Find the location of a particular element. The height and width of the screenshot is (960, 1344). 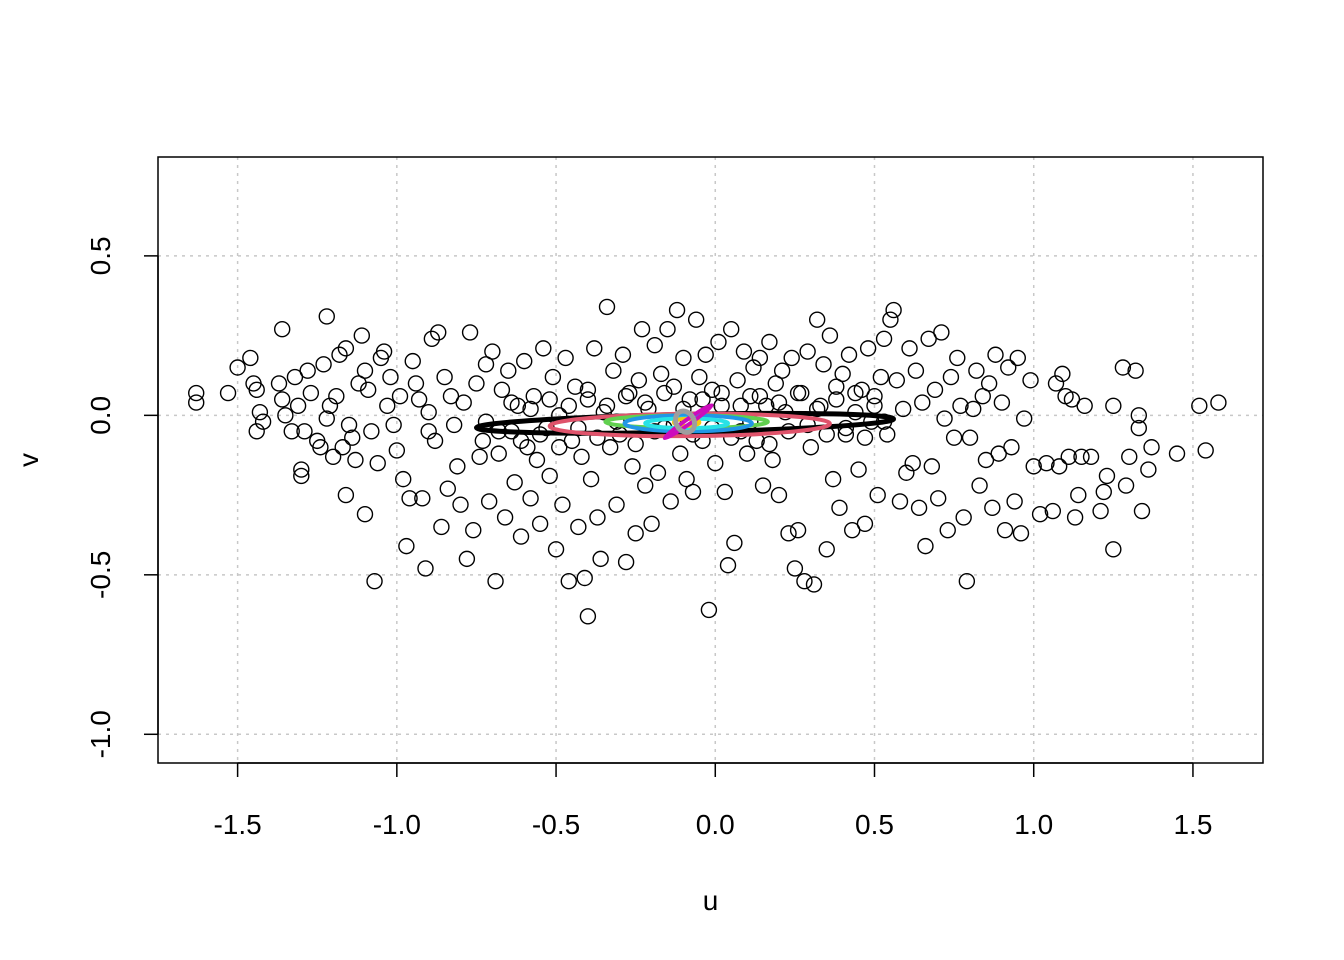

x-tick-label: 1.5 is located at coordinates (1192, 824).